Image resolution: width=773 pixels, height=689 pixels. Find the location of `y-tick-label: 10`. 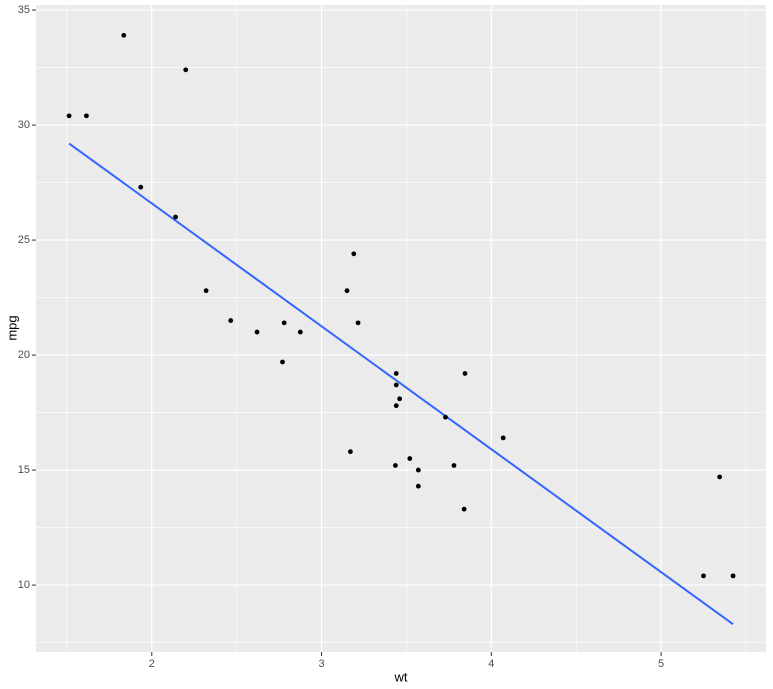

y-tick-label: 10 is located at coordinates (24, 585).